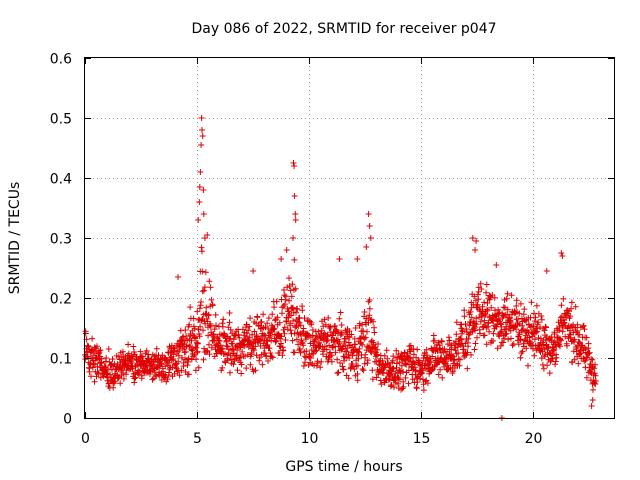 The width and height of the screenshot is (640, 480). I want to click on y-tick-label: 0, so click(67, 420).